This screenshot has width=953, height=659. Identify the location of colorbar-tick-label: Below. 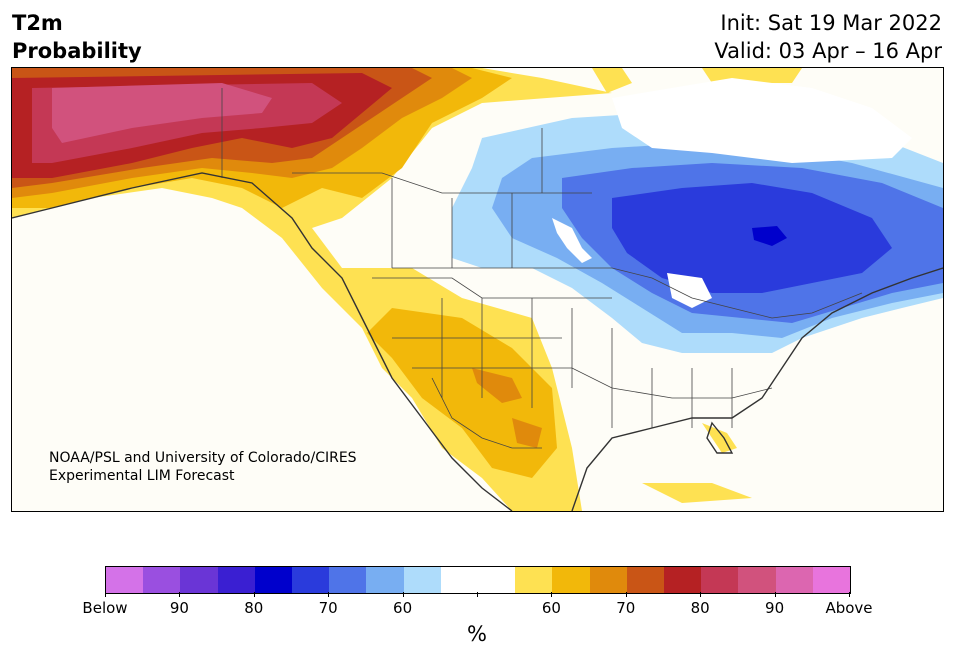
(105, 608).